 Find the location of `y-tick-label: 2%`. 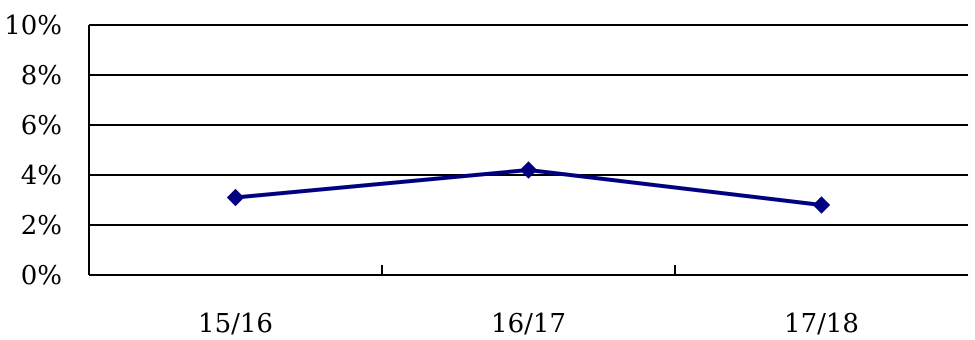

y-tick-label: 2% is located at coordinates (41, 226).